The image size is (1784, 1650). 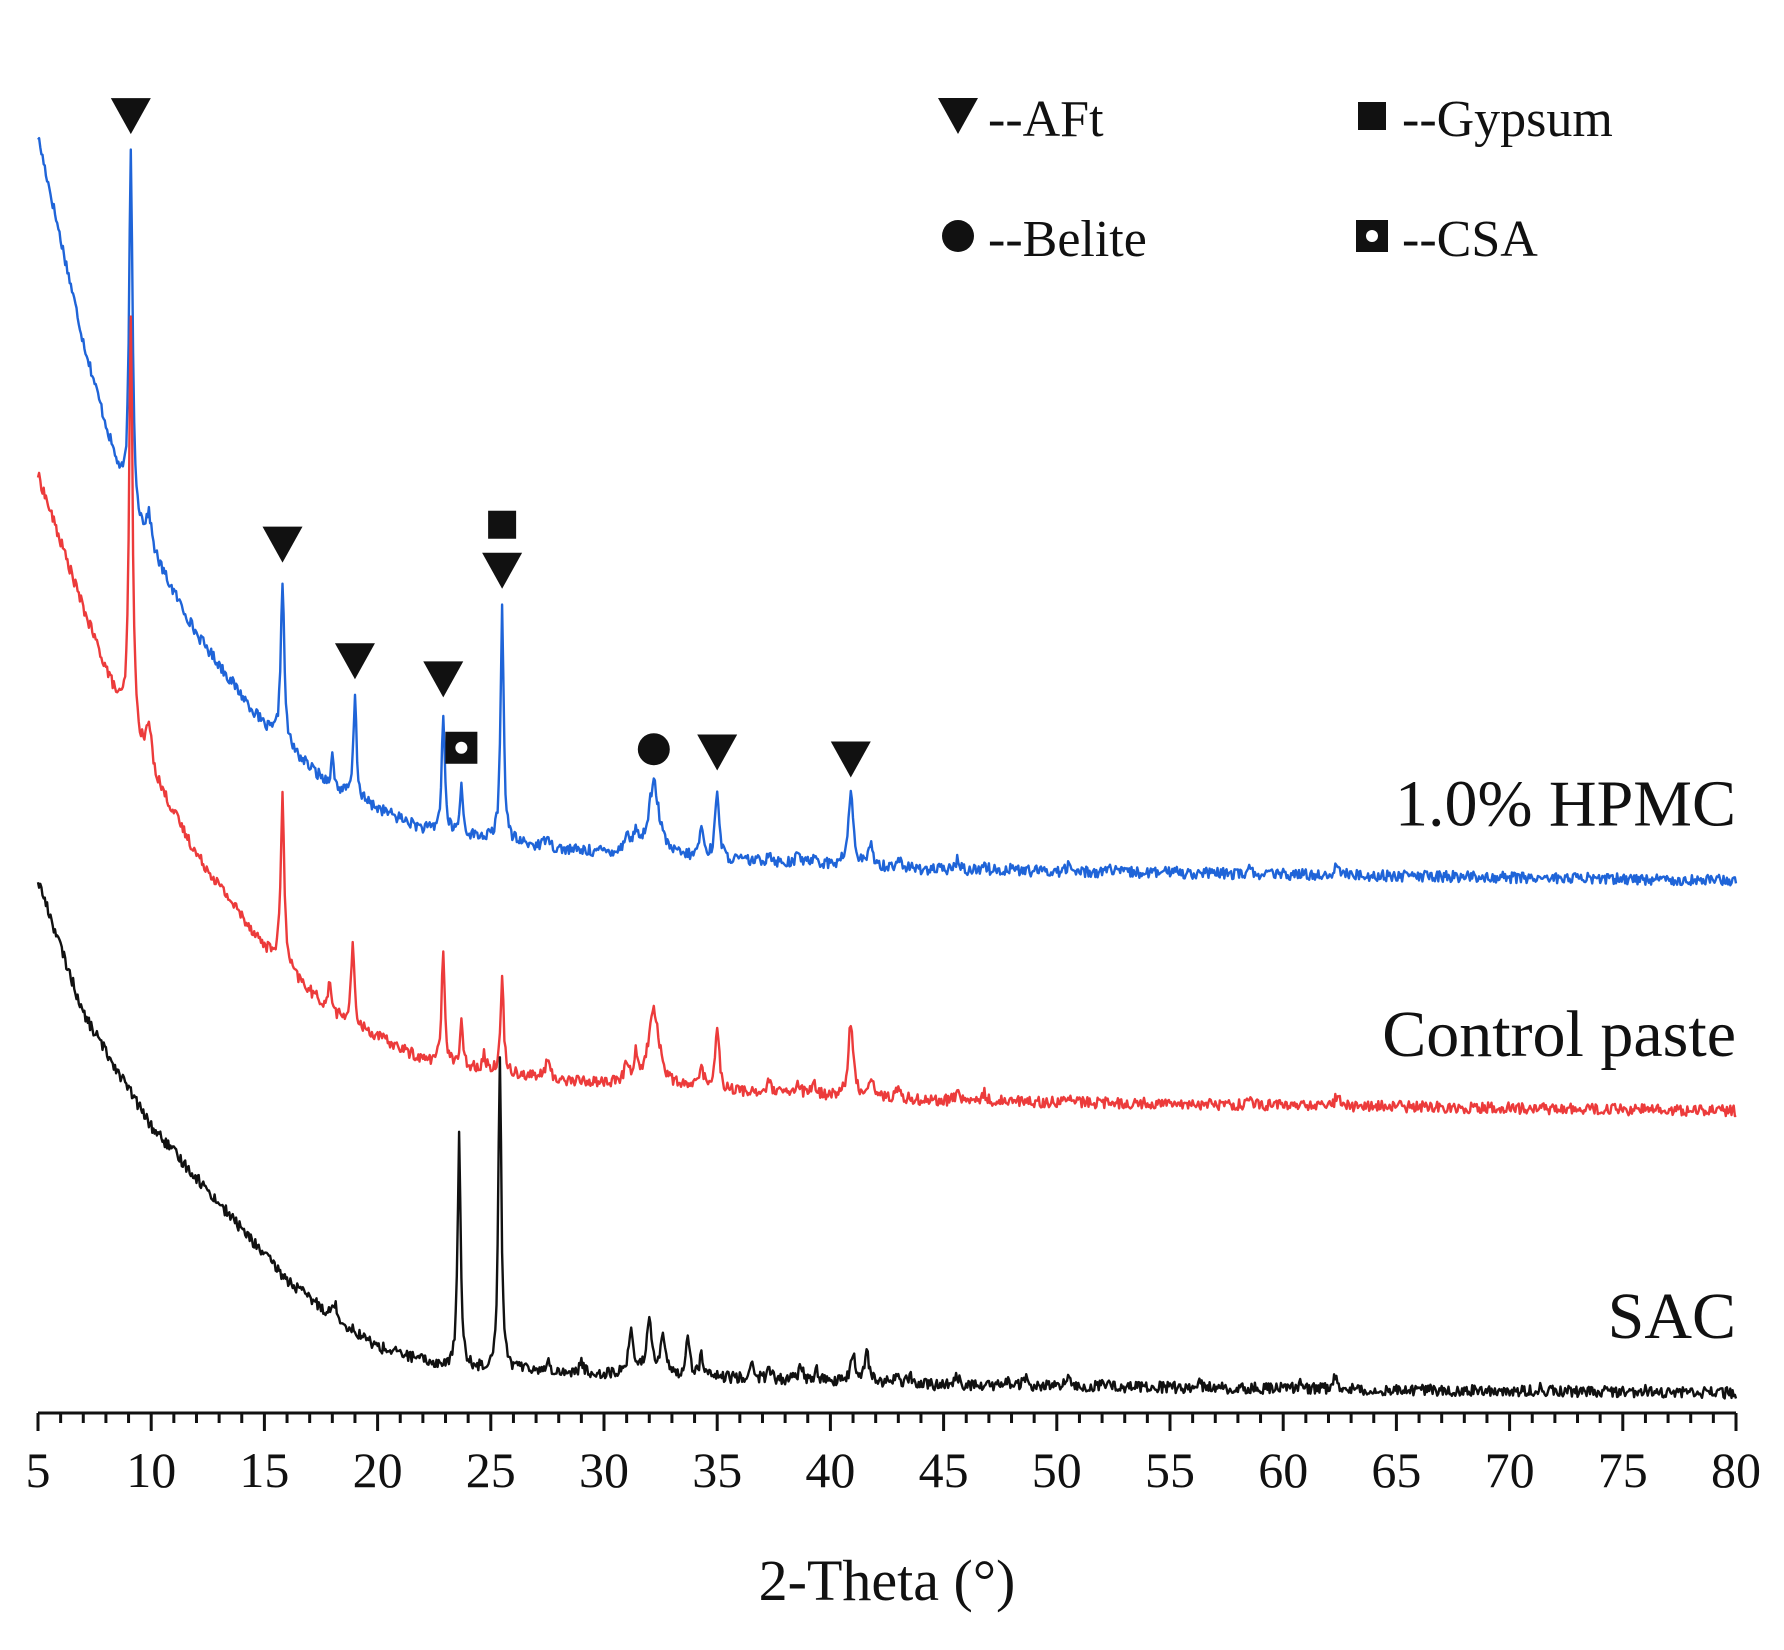 I want to click on x-tick-label: 30, so click(x=604, y=1470).